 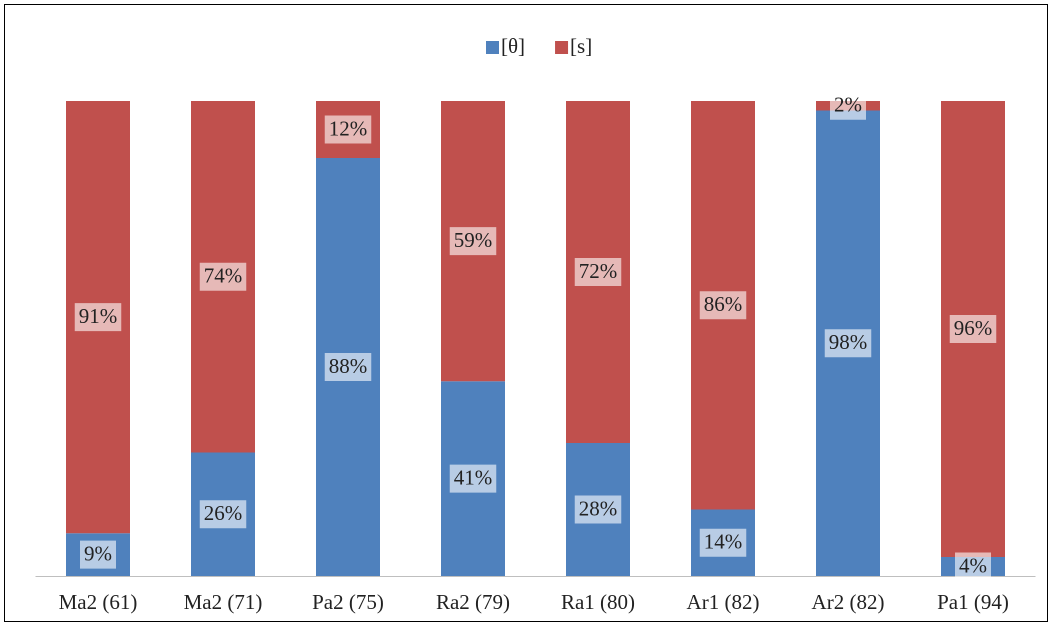 I want to click on data-label: 41%, so click(x=473, y=478).